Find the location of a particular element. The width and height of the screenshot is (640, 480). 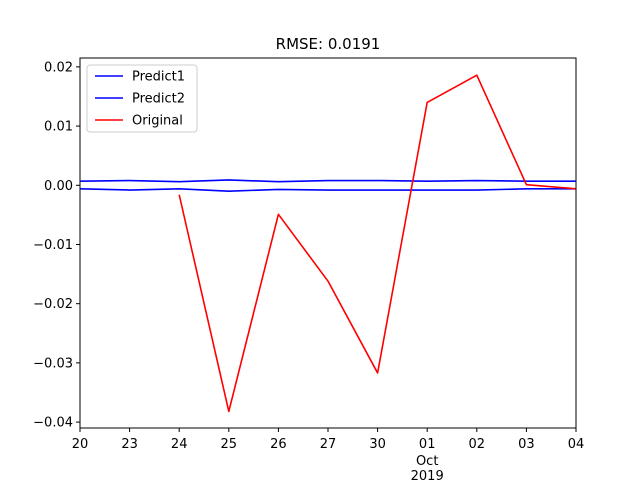

series-line-predict2 is located at coordinates (327, 190).